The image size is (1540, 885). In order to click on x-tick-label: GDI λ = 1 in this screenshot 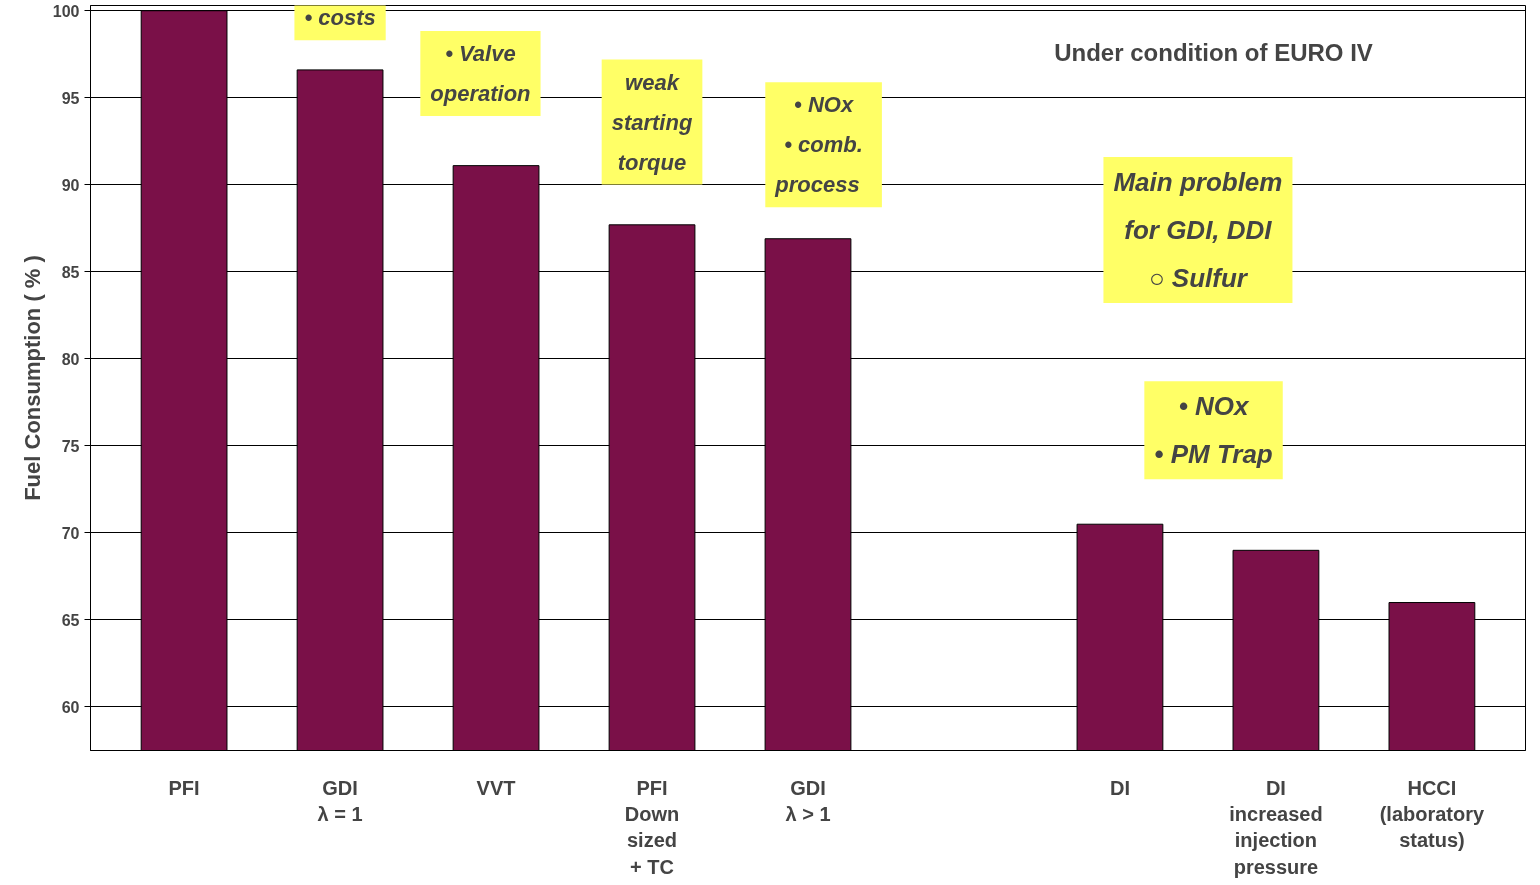, I will do `click(340, 800)`.